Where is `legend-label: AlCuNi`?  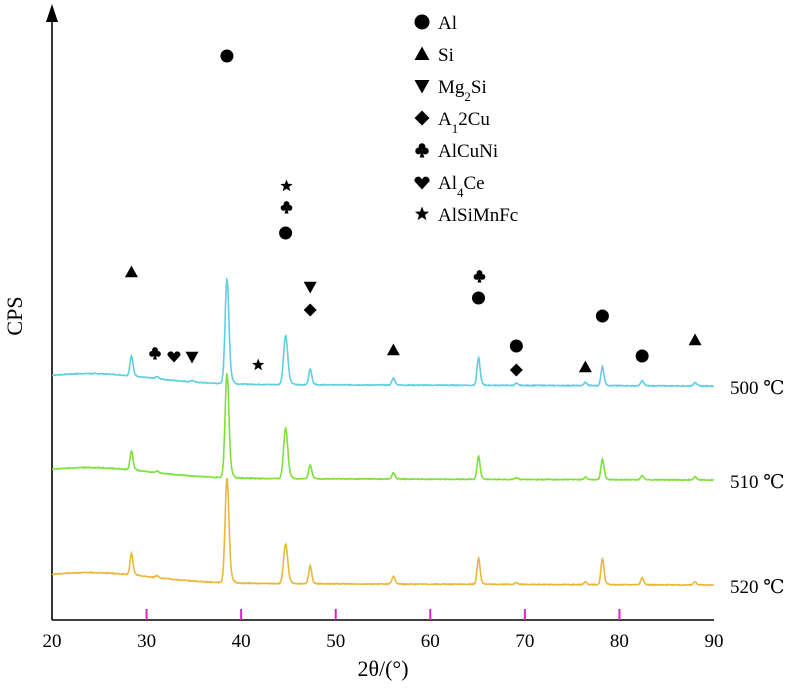 legend-label: AlCuNi is located at coordinates (468, 151).